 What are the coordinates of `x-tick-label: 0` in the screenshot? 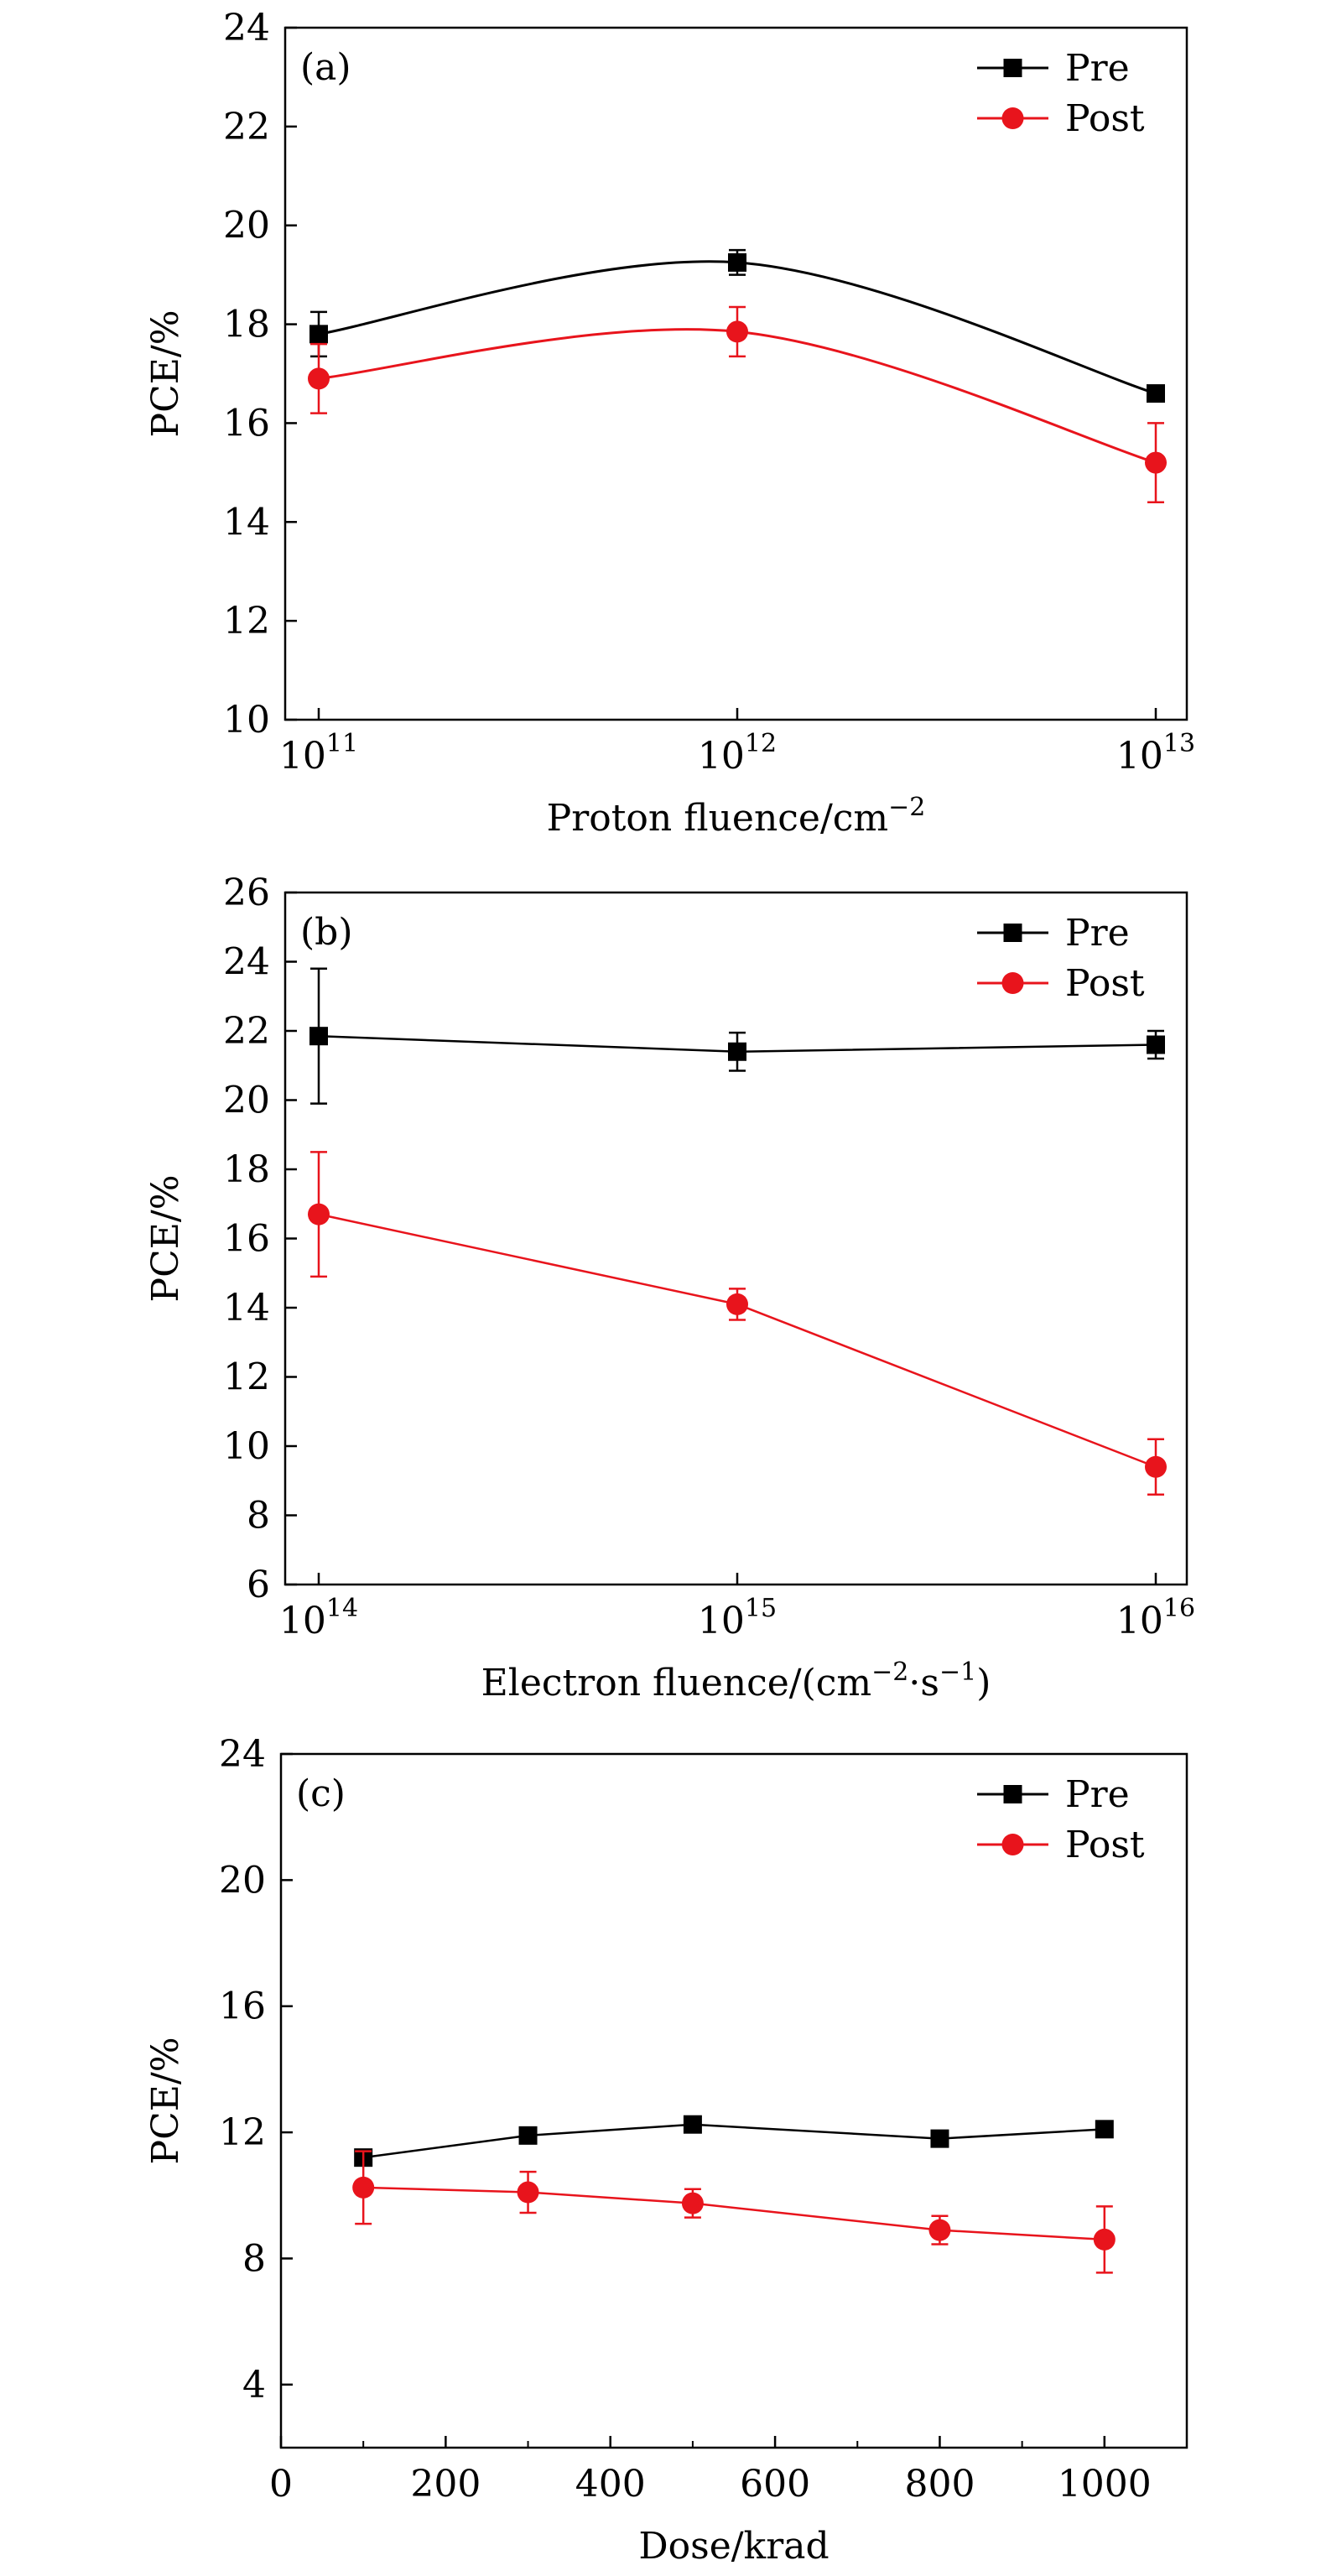 It's located at (281, 2484).